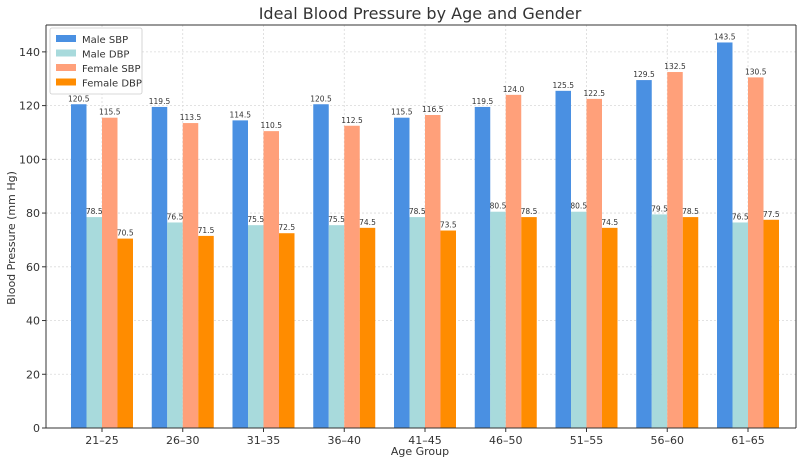 The image size is (800, 464). I want to click on y-tick-label: 140, so click(29, 52).